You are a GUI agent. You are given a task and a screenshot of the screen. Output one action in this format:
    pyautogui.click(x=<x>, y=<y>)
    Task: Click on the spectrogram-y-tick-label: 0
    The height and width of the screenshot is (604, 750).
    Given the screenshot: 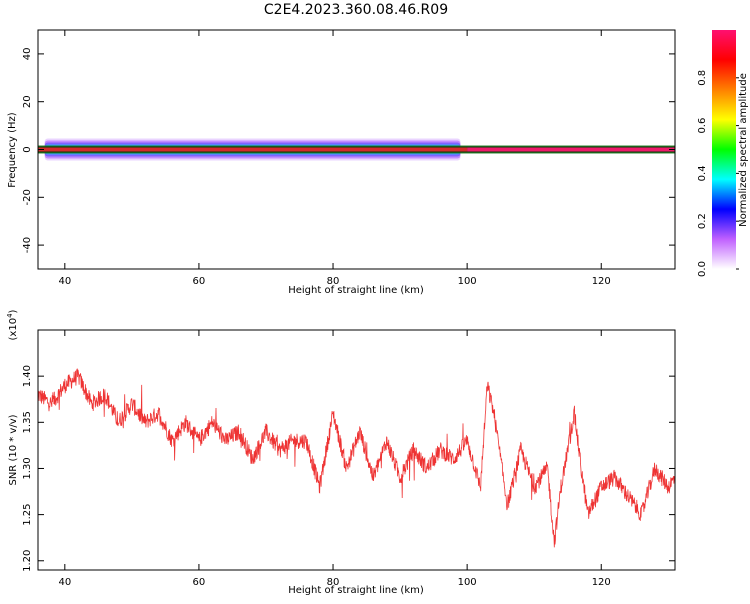 What is the action you would take?
    pyautogui.click(x=27, y=149)
    